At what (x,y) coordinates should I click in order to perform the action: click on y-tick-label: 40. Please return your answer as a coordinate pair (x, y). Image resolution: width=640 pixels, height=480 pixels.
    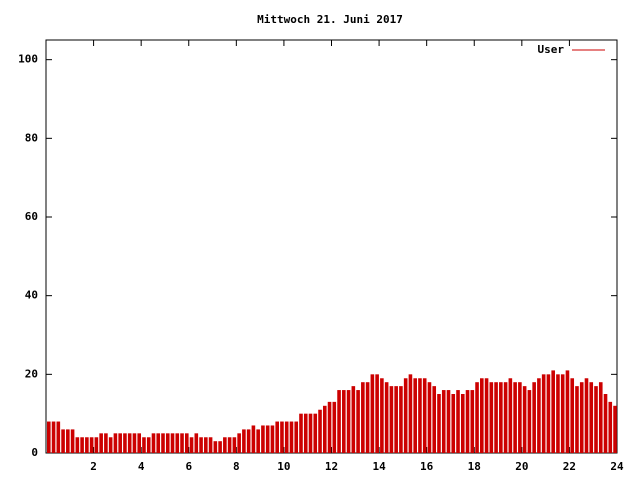
    Looking at the image, I should click on (31, 295).